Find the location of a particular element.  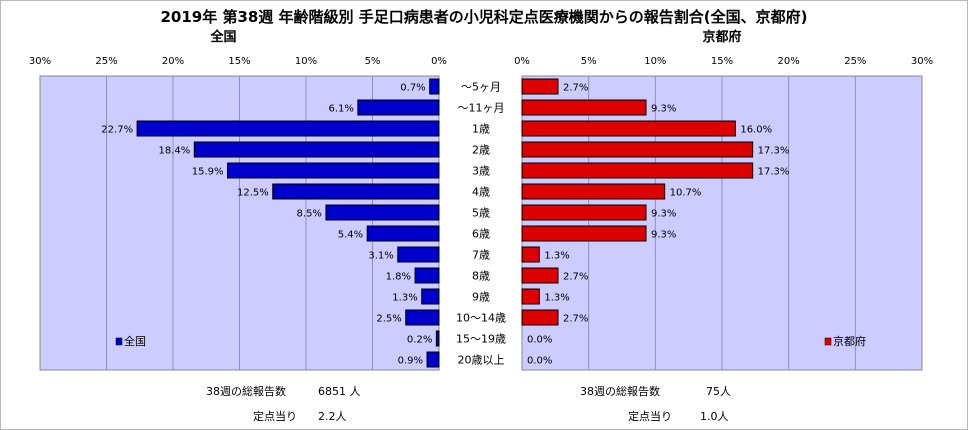

kyoto-tick-label: 25% is located at coordinates (855, 61).